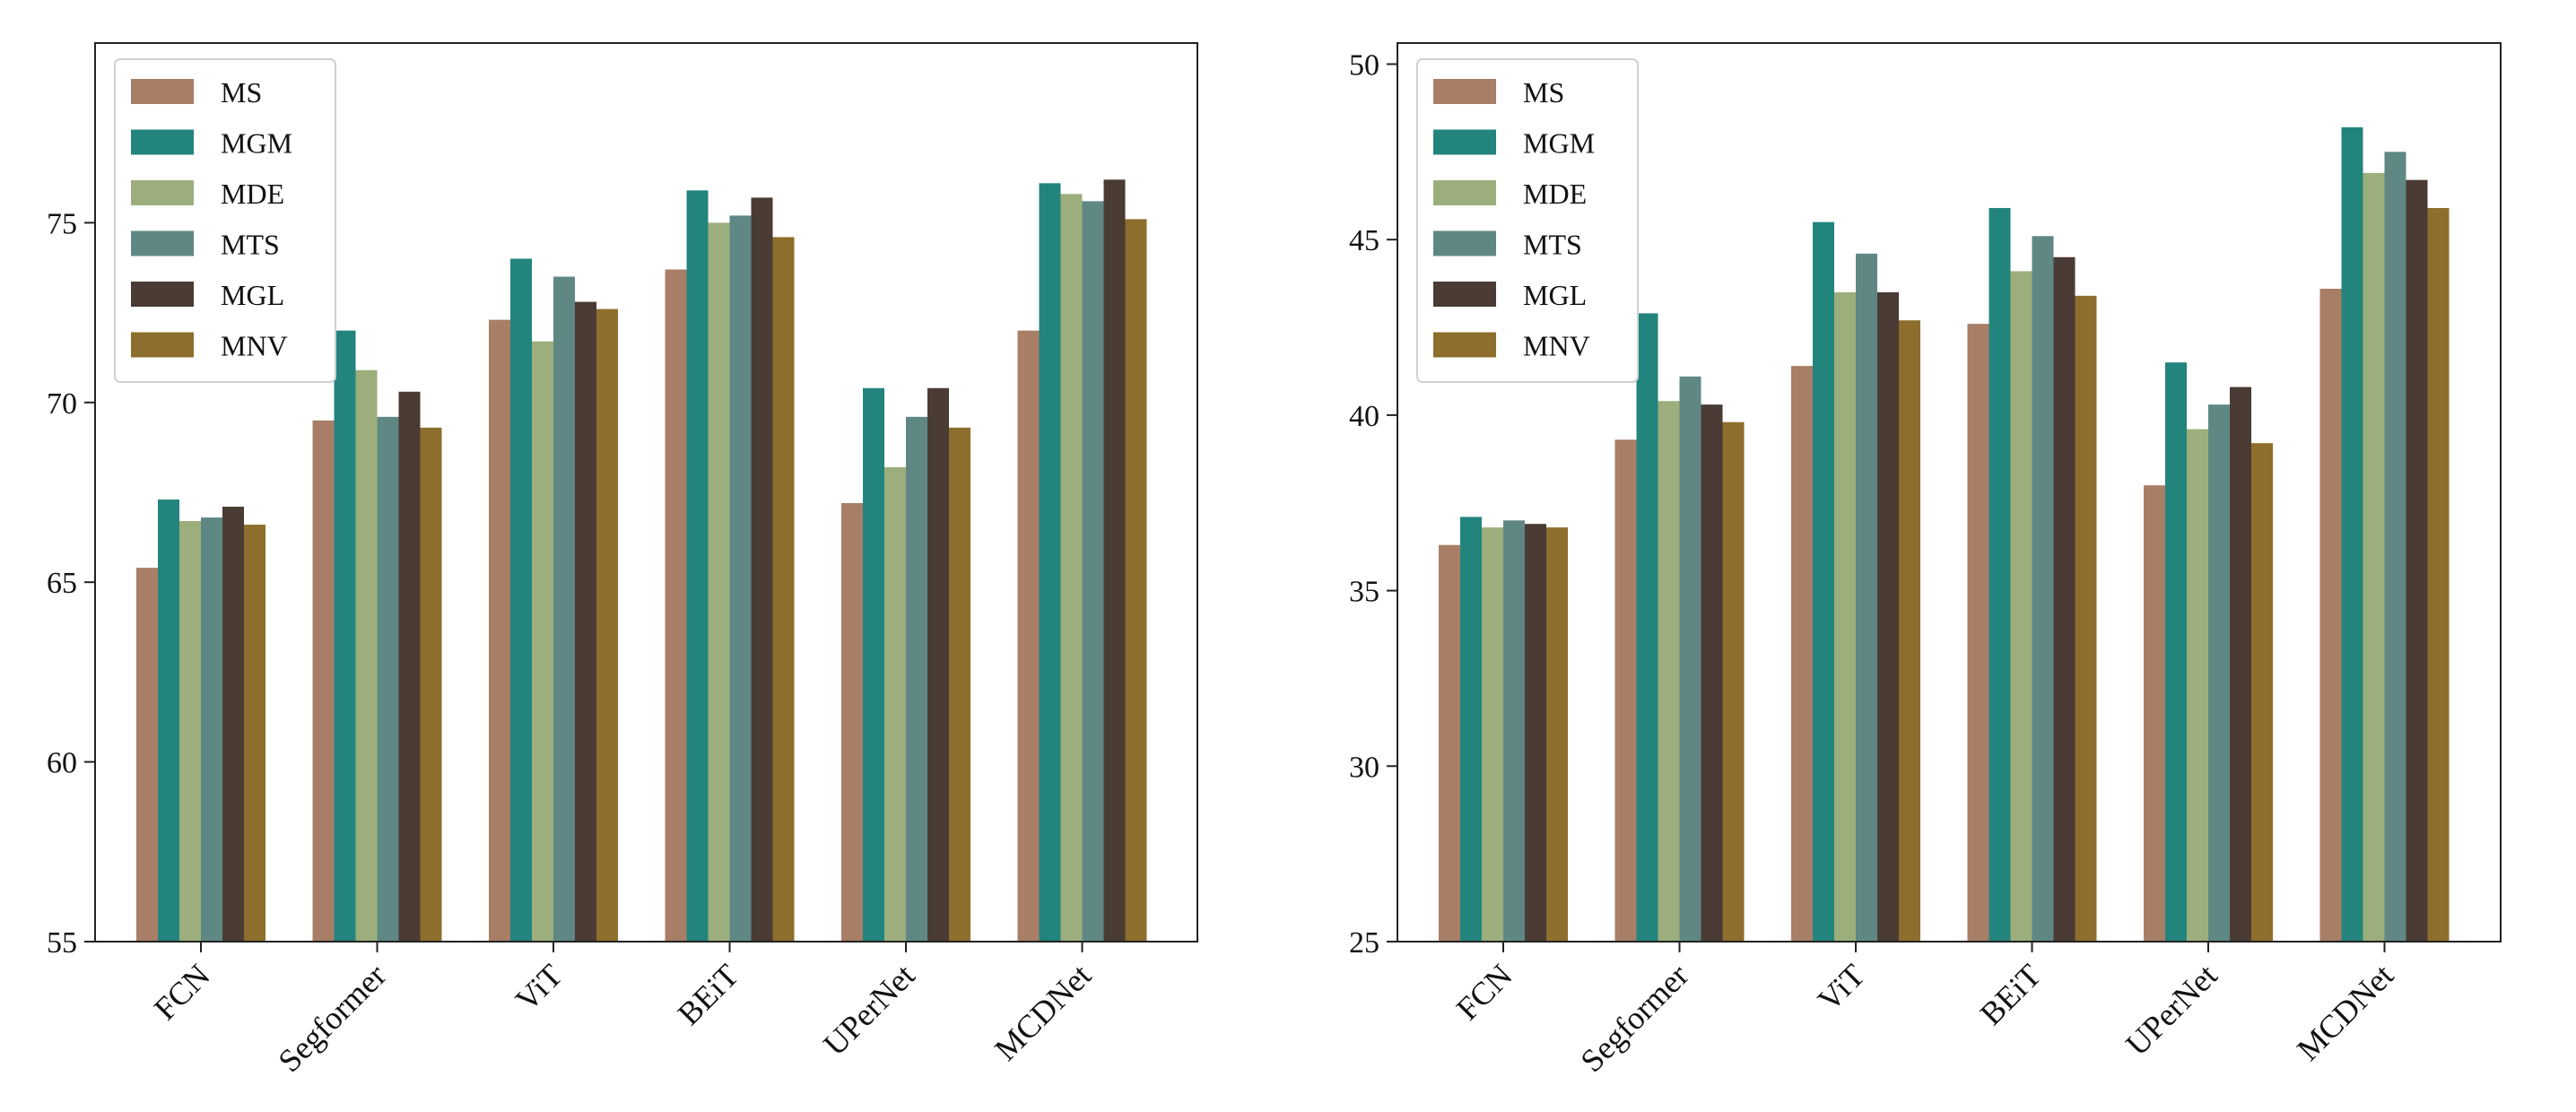 The image size is (2576, 1112). What do you see at coordinates (62, 404) in the screenshot?
I see `y-tick-label: 70` at bounding box center [62, 404].